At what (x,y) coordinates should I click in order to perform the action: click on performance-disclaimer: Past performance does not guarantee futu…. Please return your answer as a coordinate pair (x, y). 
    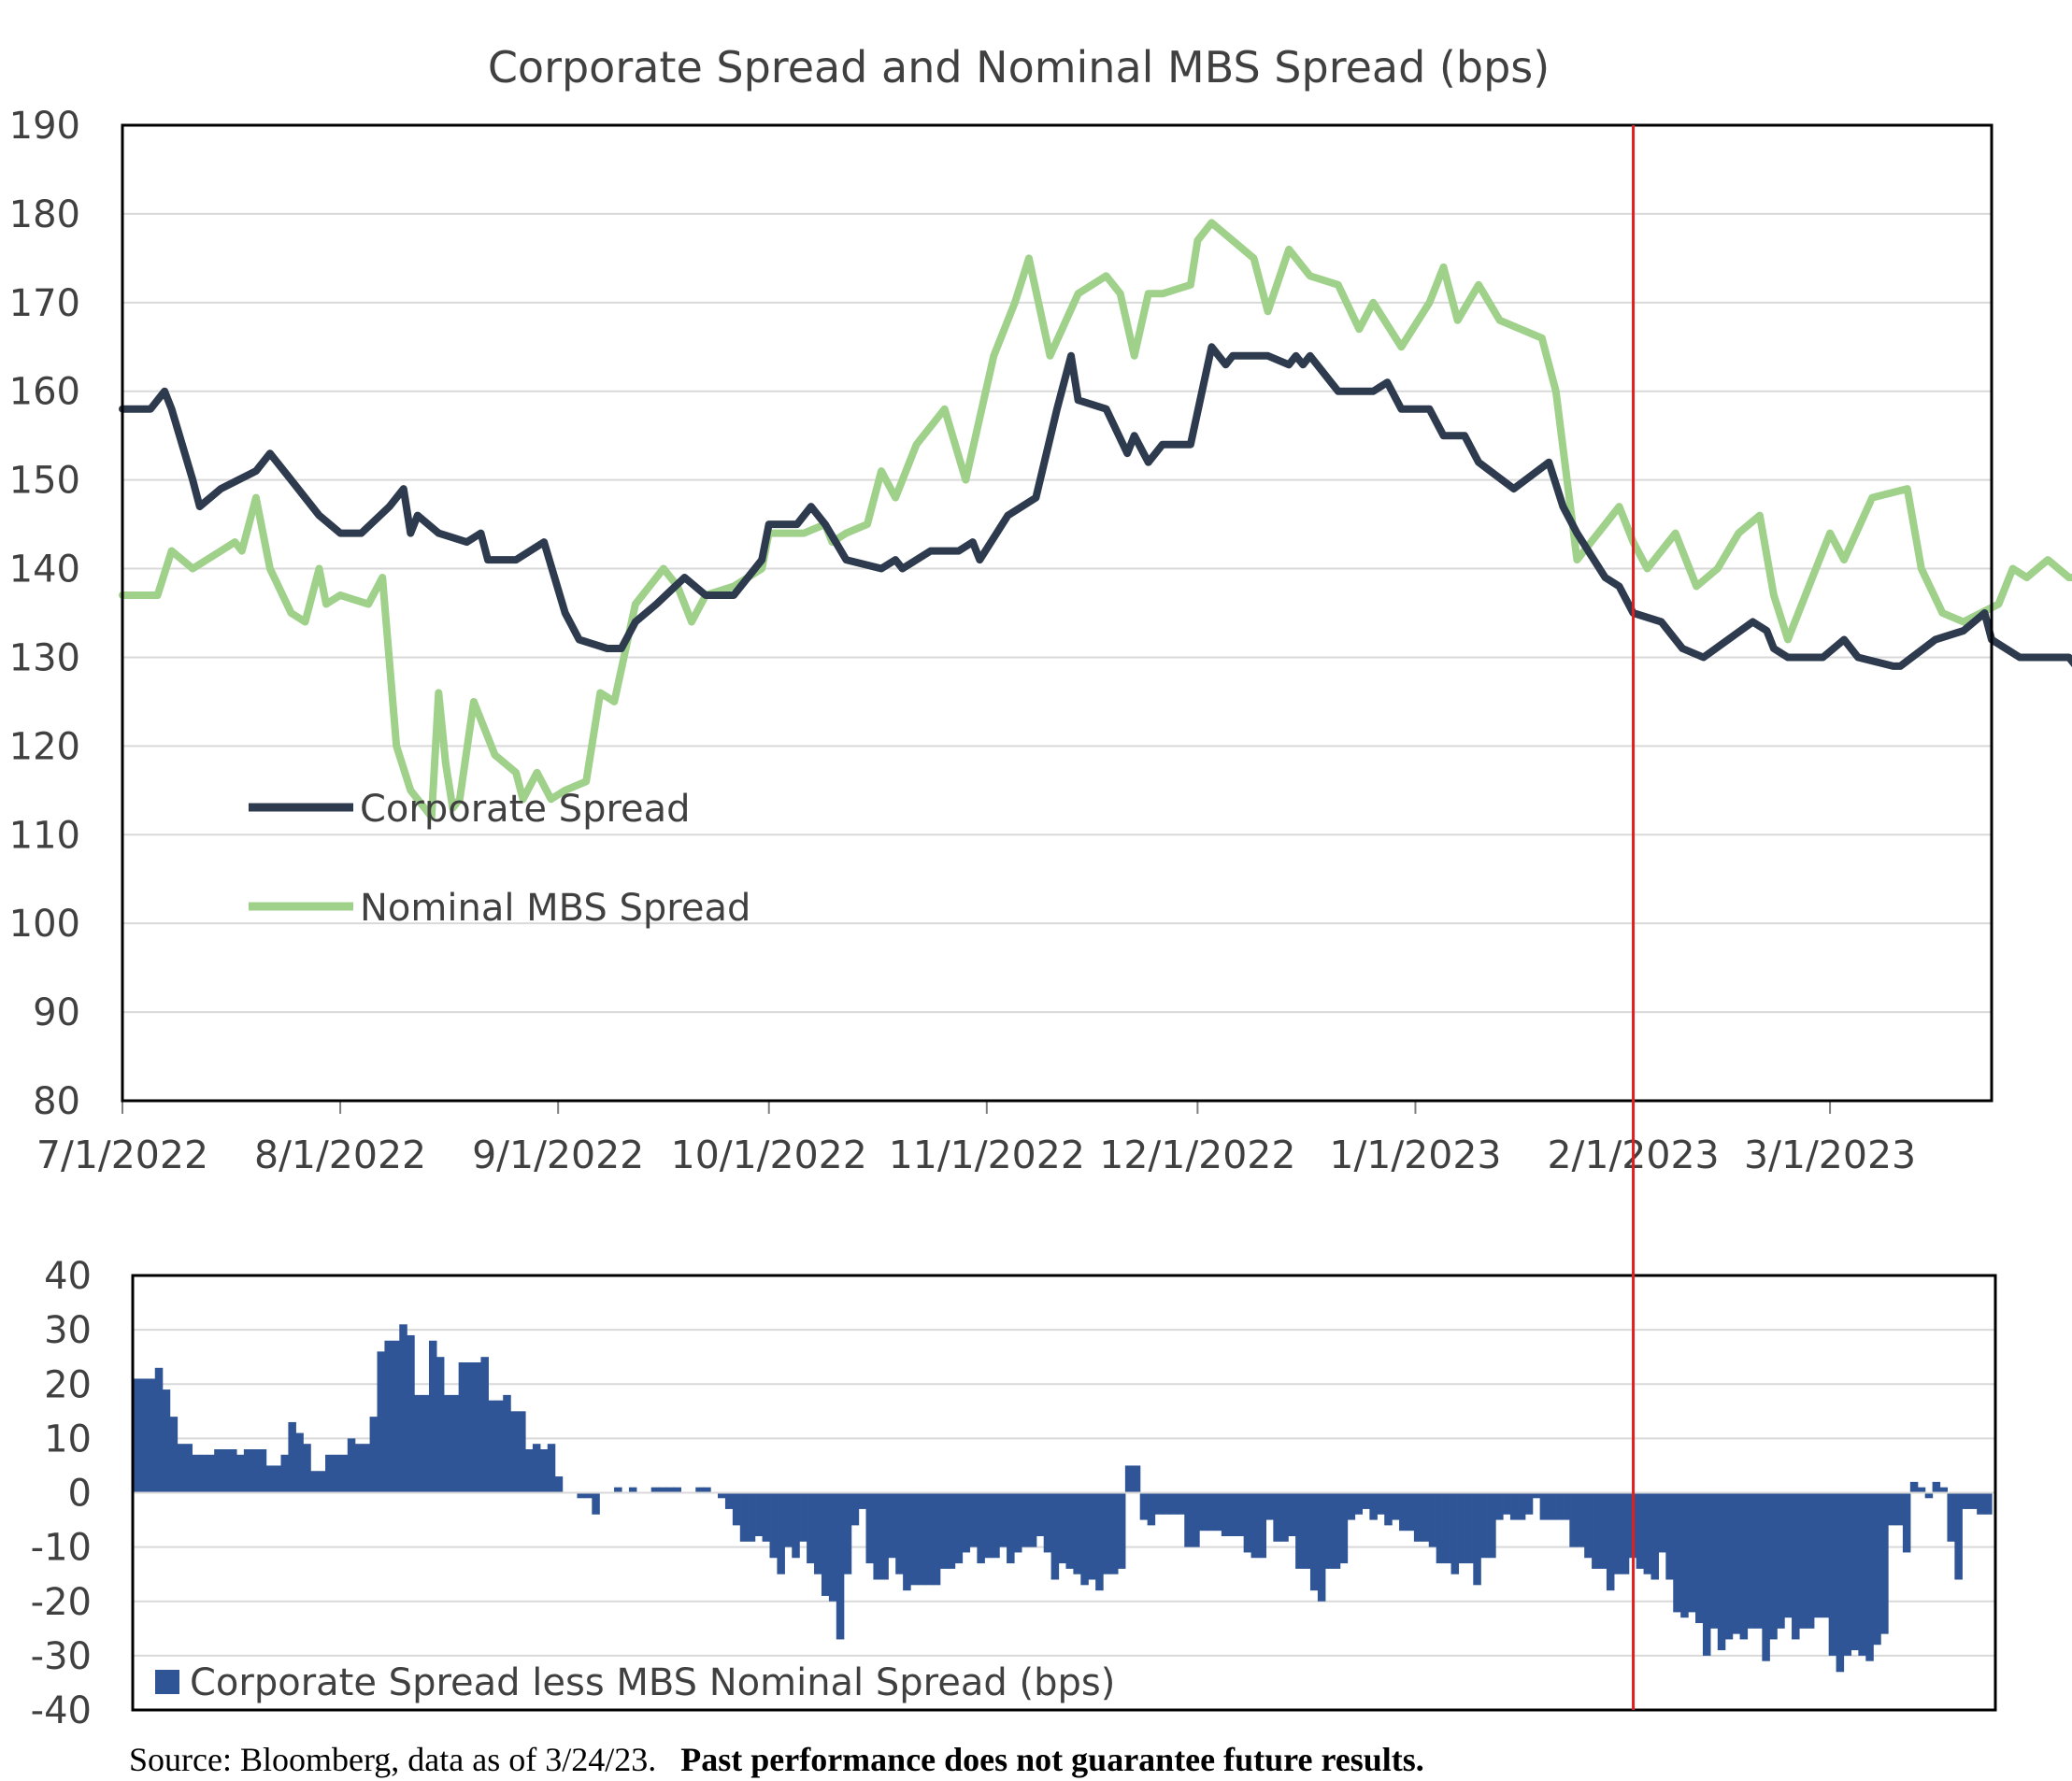
    Looking at the image, I should click on (1052, 1759).